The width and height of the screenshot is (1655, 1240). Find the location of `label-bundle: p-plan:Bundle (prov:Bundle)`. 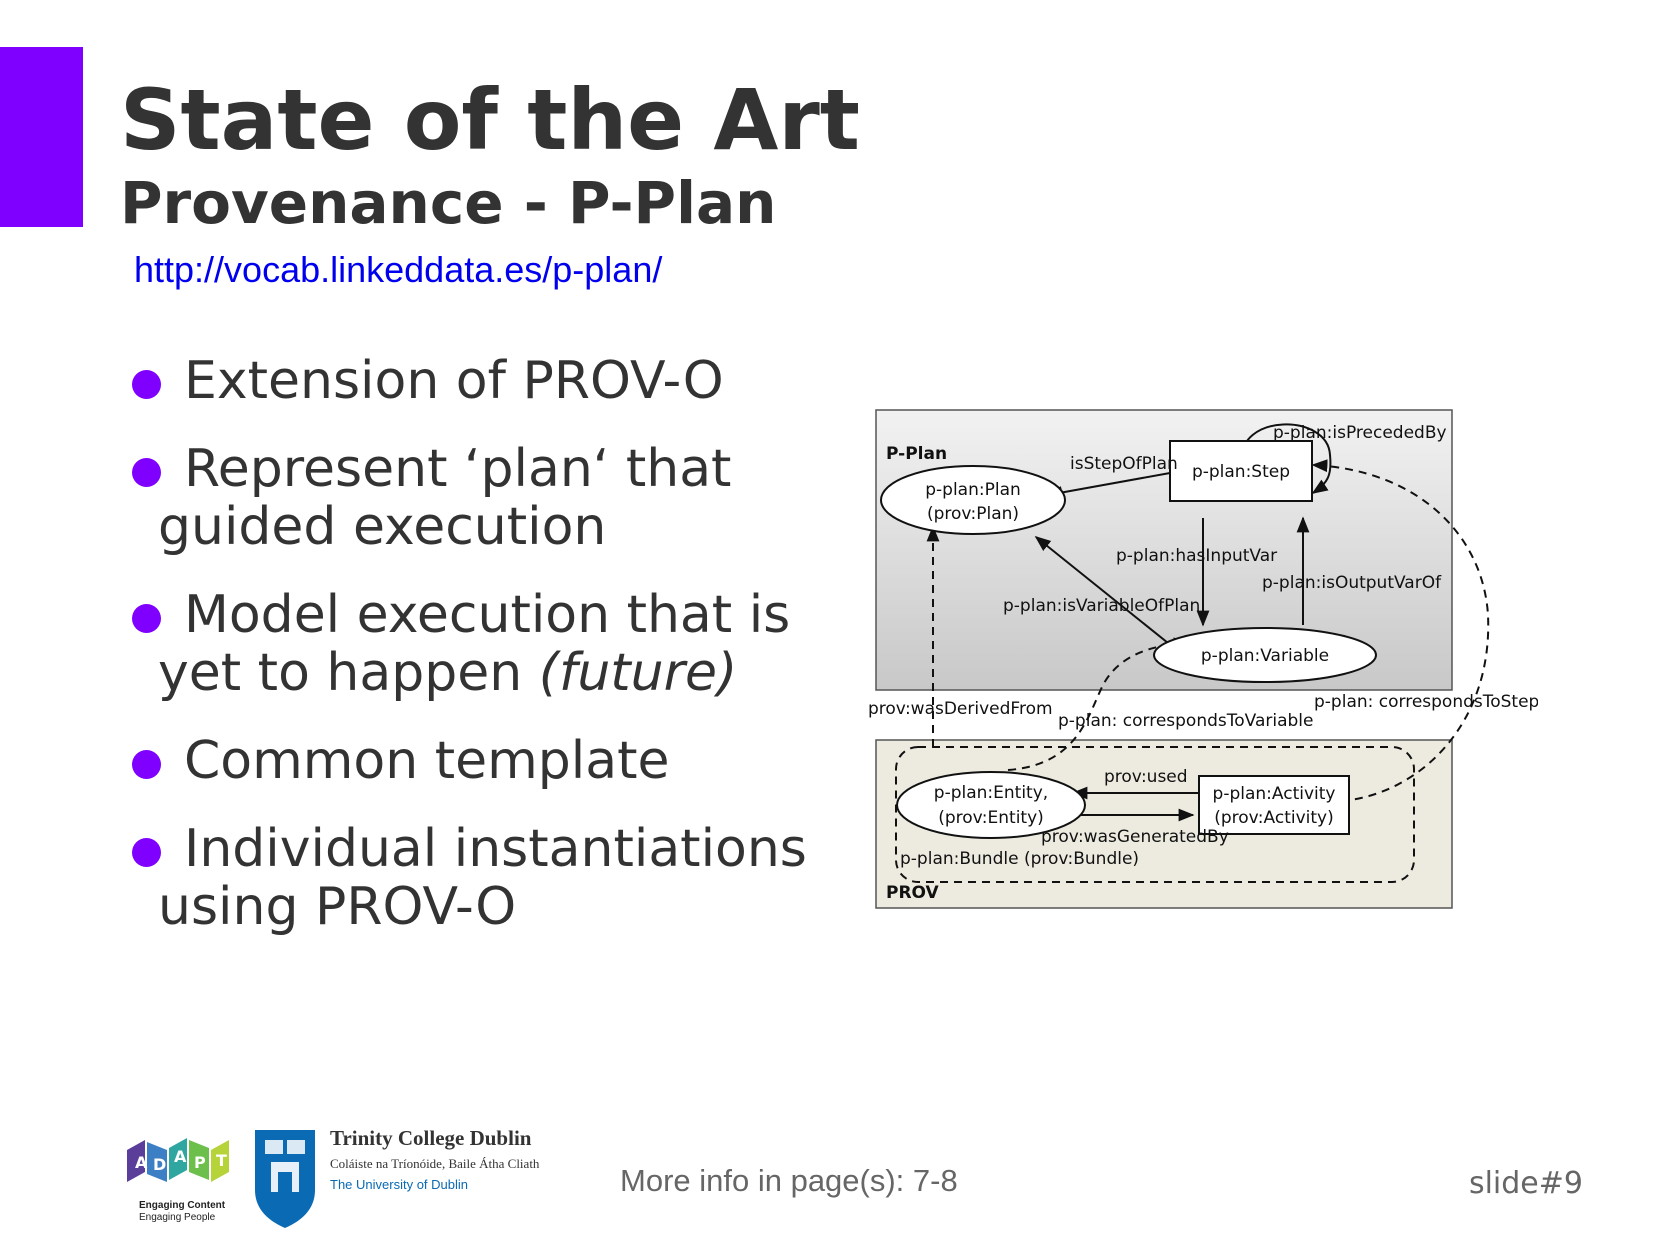

label-bundle: p-plan:Bundle (prov:Bundle) is located at coordinates (1019, 859).